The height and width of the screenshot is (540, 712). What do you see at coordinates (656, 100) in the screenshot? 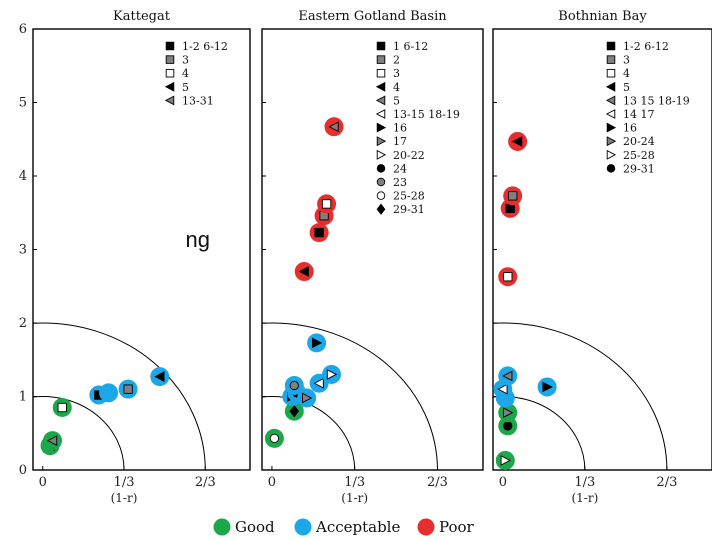
I see `legend-entry-label: 13 15 18-19` at bounding box center [656, 100].